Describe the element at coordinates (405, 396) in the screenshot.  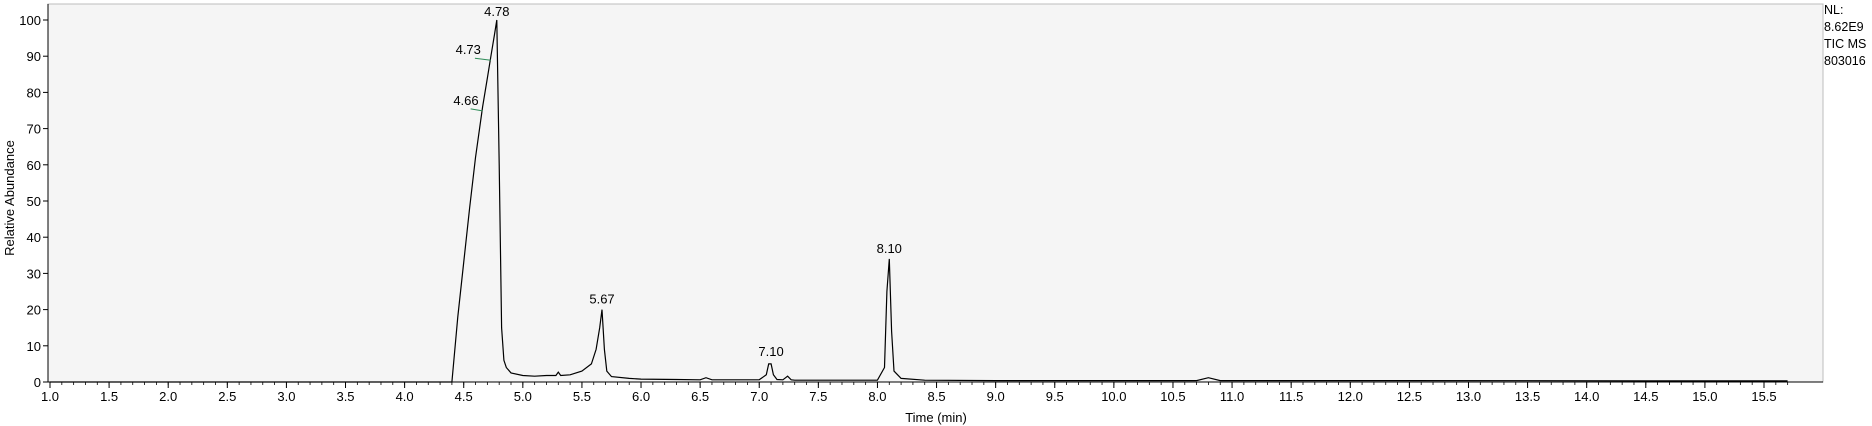
I see `x-tick-label: 4.0` at that location.